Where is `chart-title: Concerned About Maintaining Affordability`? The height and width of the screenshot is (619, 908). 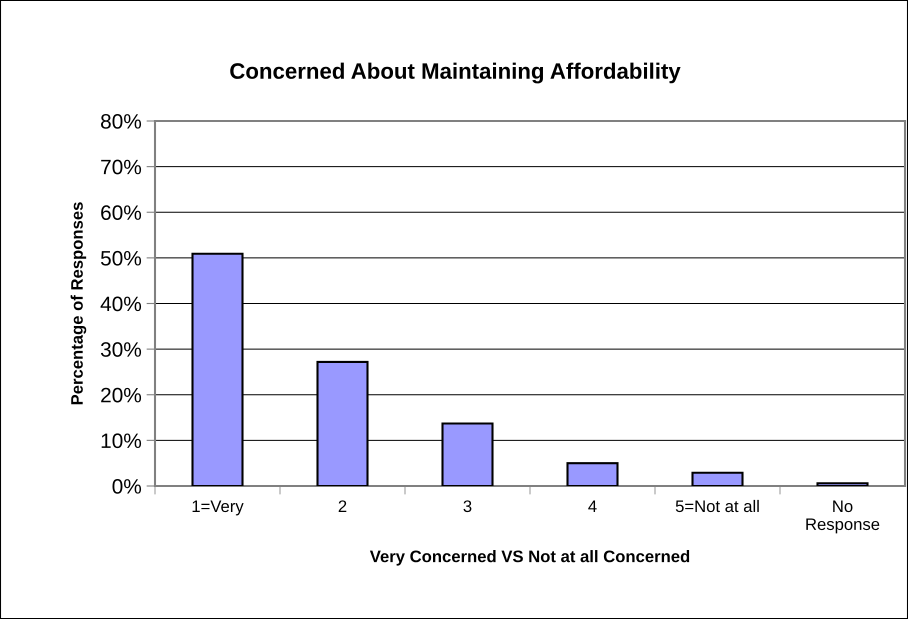
chart-title: Concerned About Maintaining Affordability is located at coordinates (455, 73).